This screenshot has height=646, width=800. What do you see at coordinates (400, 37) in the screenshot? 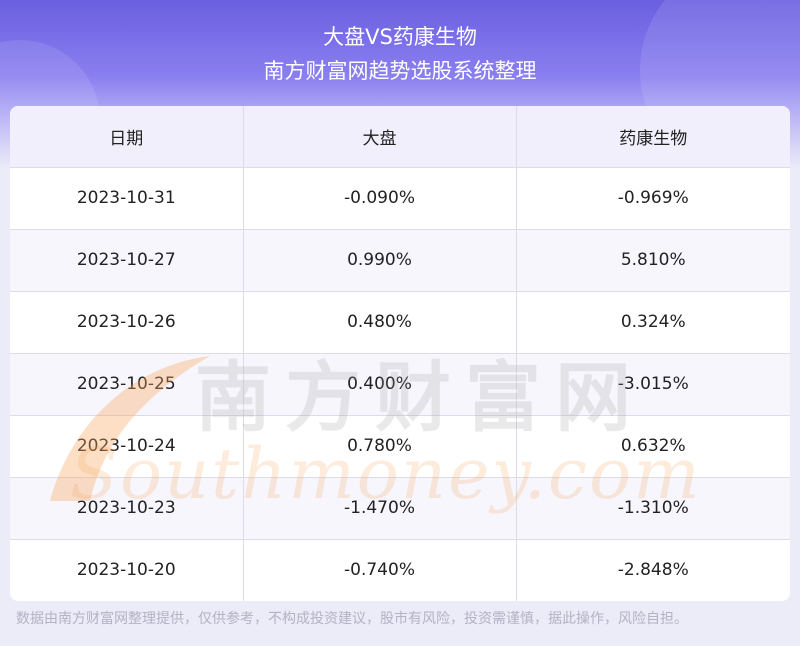
I see `page-title: 大盘VS药康生物` at bounding box center [400, 37].